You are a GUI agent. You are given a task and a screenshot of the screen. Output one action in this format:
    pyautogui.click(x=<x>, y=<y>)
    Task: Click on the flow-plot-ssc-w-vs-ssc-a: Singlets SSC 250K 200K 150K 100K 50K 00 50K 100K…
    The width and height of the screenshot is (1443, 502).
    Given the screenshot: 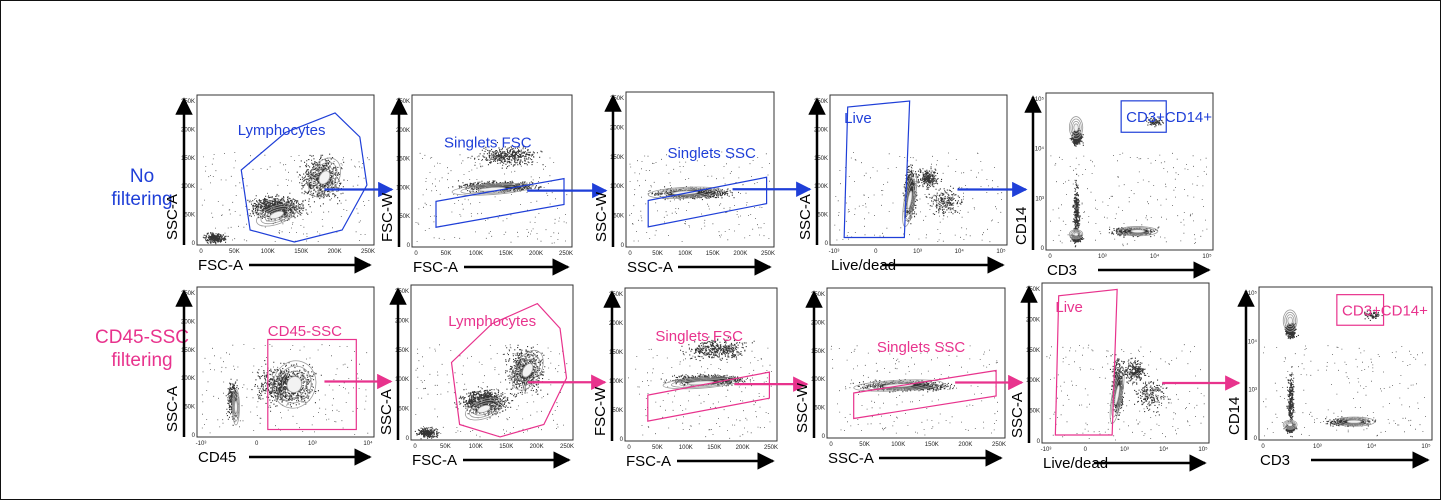 What is the action you would take?
    pyautogui.click(x=909, y=377)
    